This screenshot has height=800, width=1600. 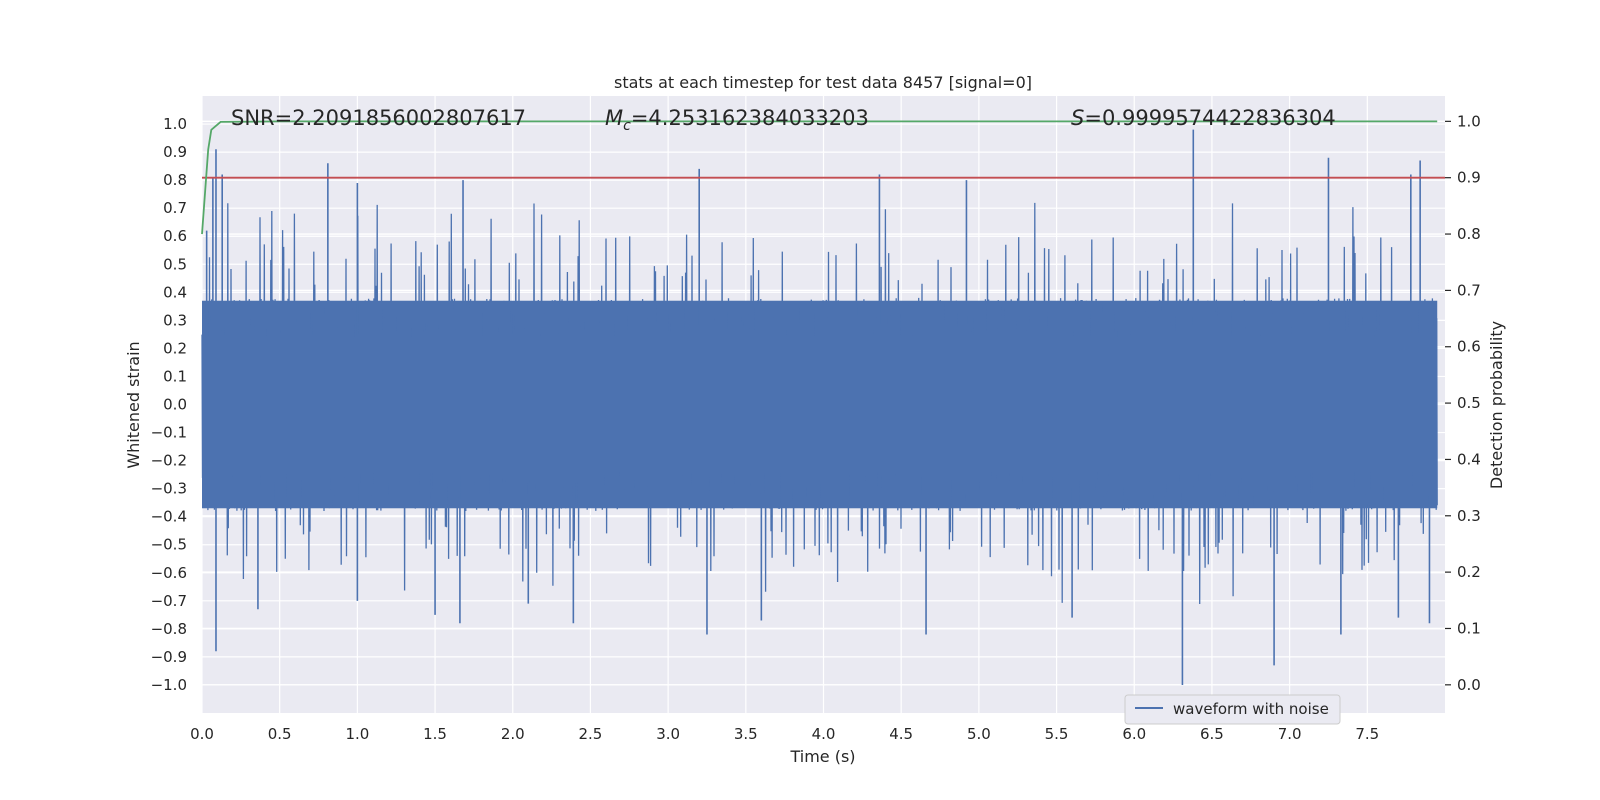 What do you see at coordinates (378, 118) in the screenshot?
I see `snr-annotation: SNR=2.2091856002807617` at bounding box center [378, 118].